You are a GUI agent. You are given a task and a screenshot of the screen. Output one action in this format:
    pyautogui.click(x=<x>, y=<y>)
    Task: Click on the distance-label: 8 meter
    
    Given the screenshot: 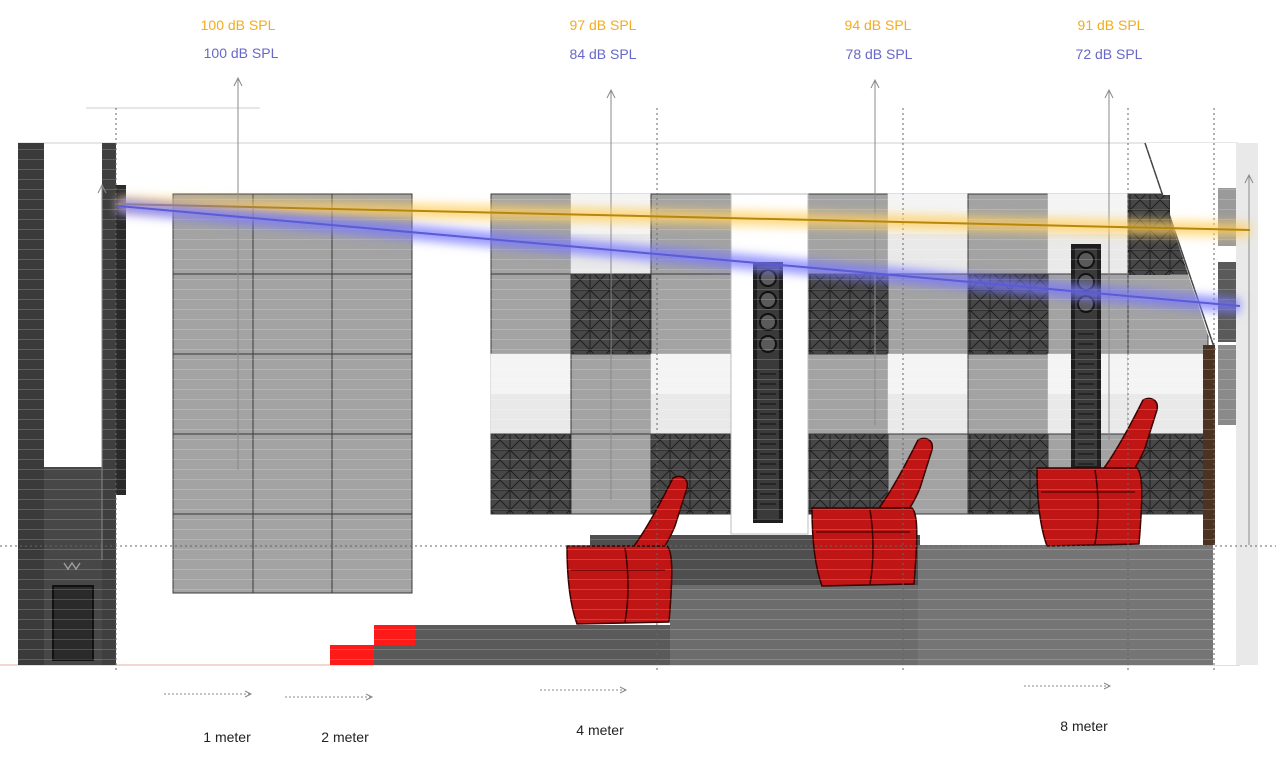 What is the action you would take?
    pyautogui.click(x=1084, y=726)
    